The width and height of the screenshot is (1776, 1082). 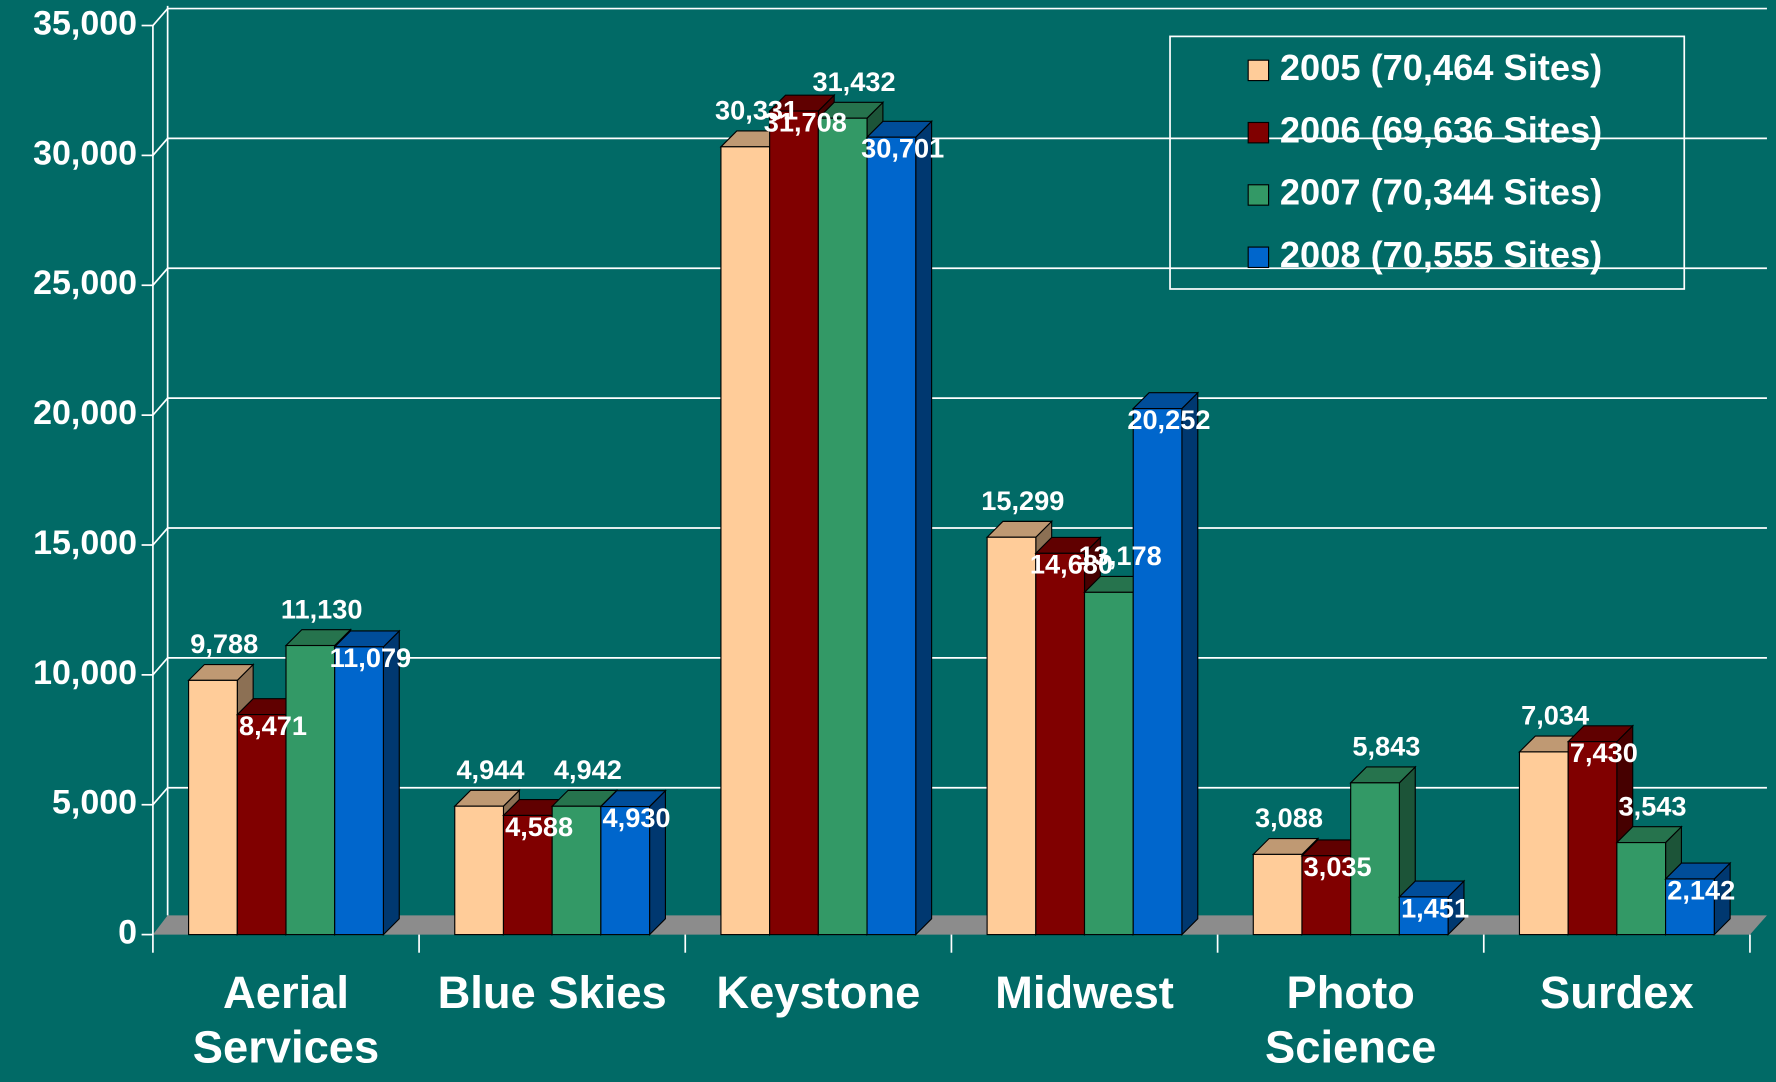 What do you see at coordinates (85, 153) in the screenshot?
I see `y-tick-label: 30,000` at bounding box center [85, 153].